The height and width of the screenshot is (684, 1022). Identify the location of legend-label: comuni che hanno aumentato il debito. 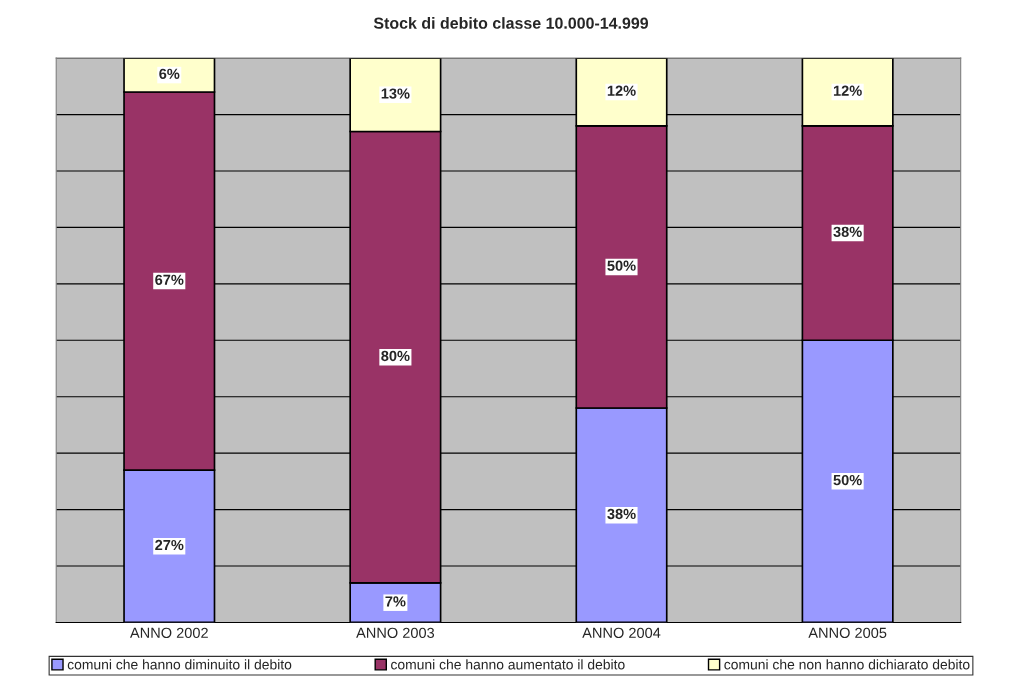
(508, 664).